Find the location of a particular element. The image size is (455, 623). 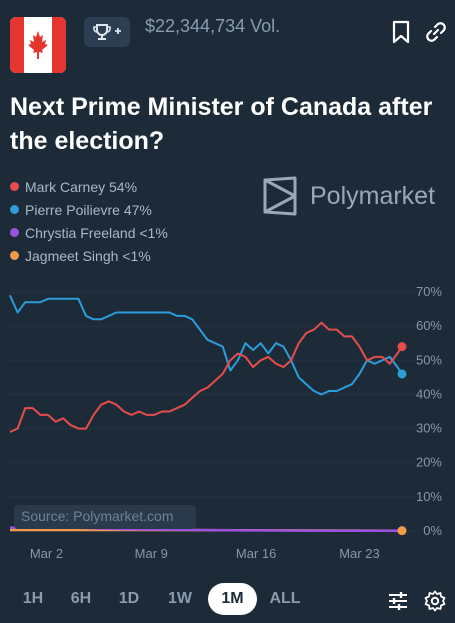

y-tick-label: 0% is located at coordinates (432, 530).